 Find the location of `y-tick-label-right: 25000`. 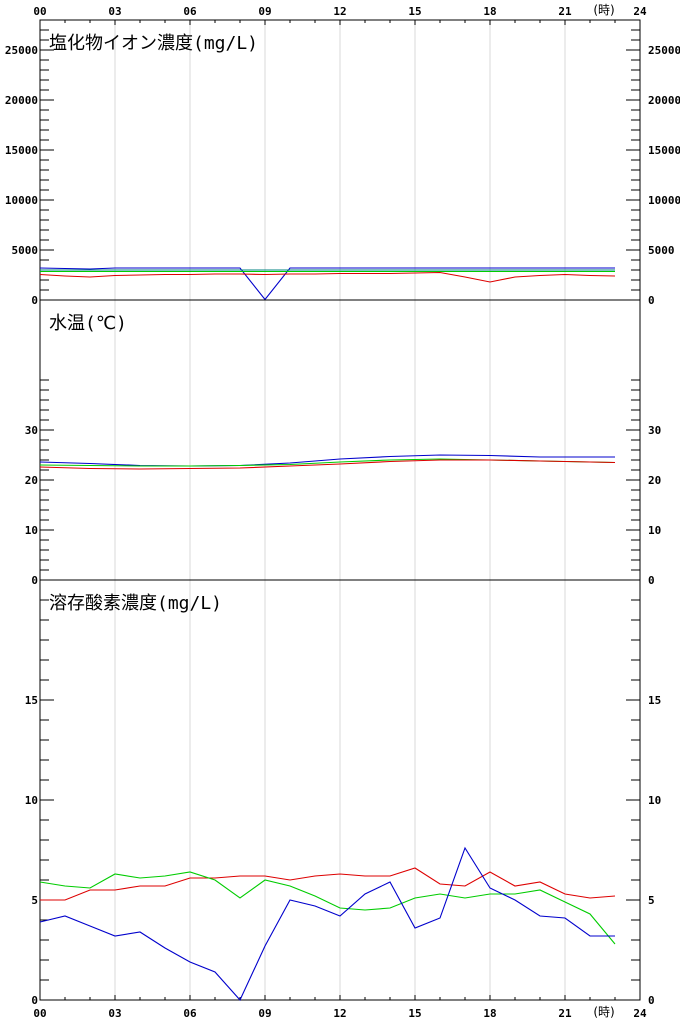

y-tick-label-right: 25000 is located at coordinates (664, 50).